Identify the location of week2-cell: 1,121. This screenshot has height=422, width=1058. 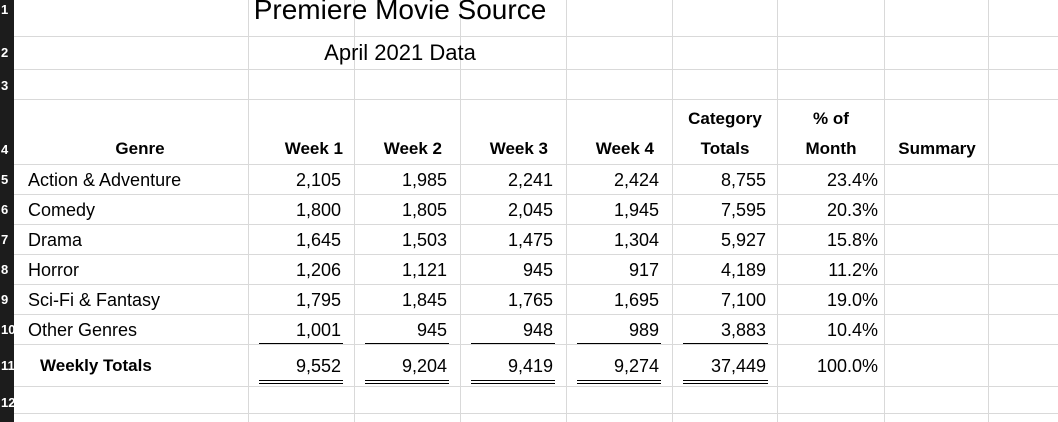
(424, 270).